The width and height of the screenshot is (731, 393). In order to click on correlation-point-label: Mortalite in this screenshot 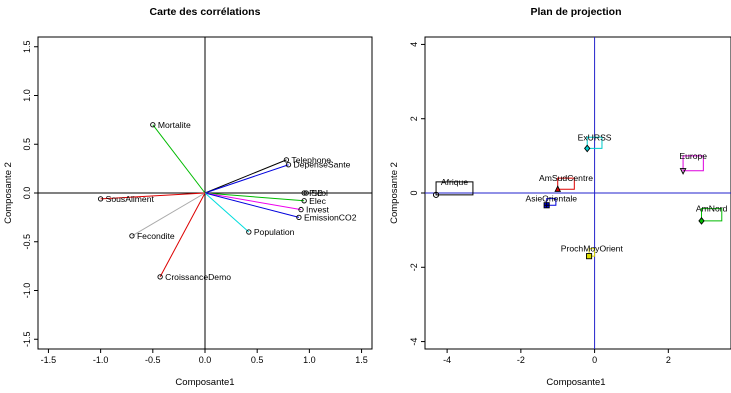, I will do `click(174, 125)`.